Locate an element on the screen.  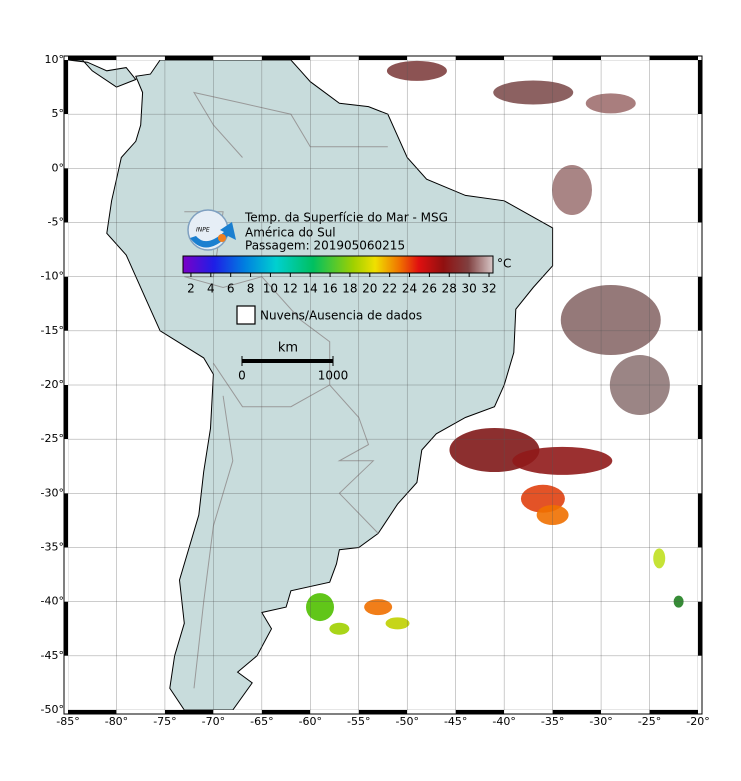
y-tick-label: -45° is located at coordinates (52, 655).